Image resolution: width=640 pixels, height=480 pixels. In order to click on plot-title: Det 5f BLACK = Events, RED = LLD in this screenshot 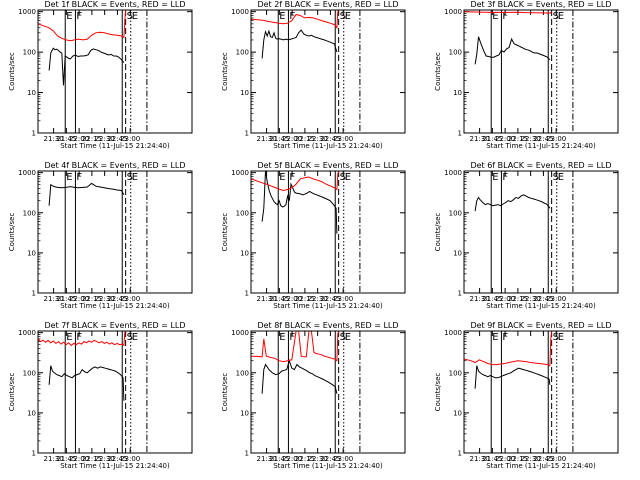, I will do `click(327, 165)`.